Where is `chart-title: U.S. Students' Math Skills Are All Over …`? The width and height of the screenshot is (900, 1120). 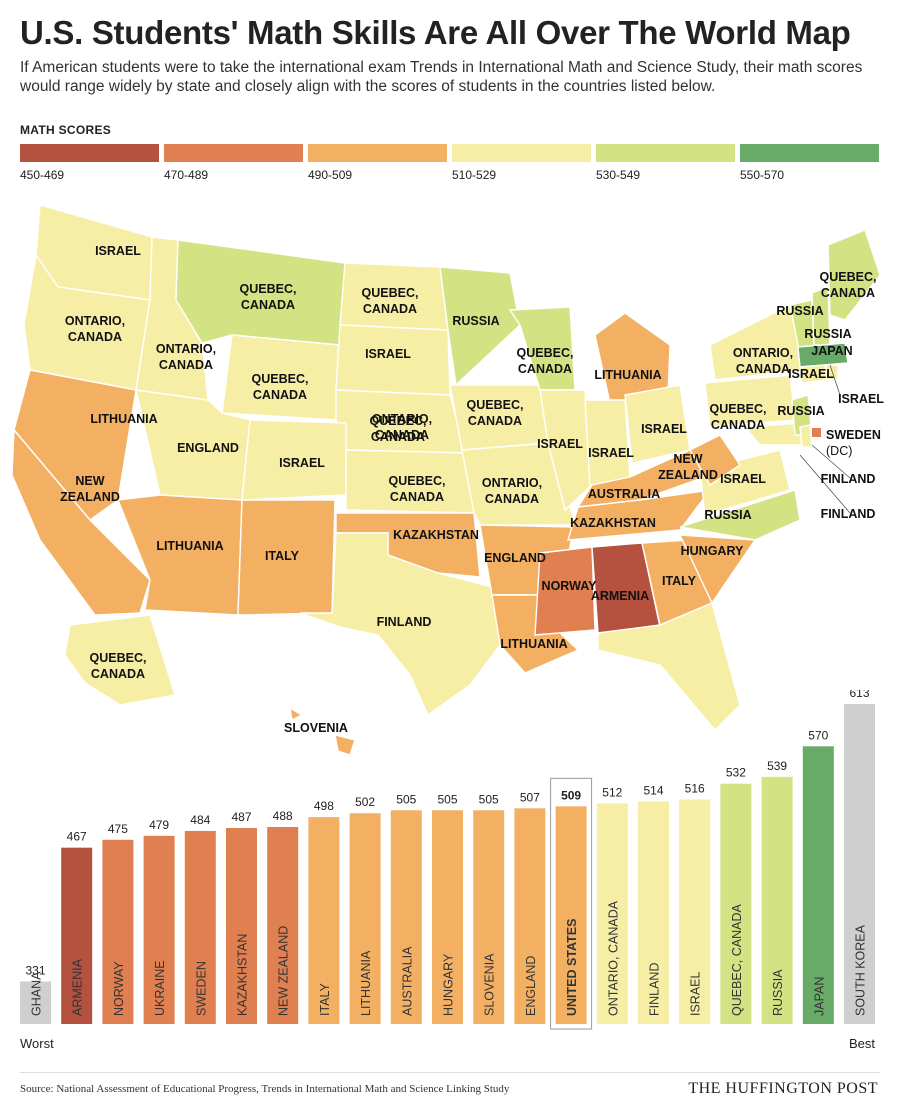 chart-title: U.S. Students' Math Skills Are All Over … is located at coordinates (435, 32).